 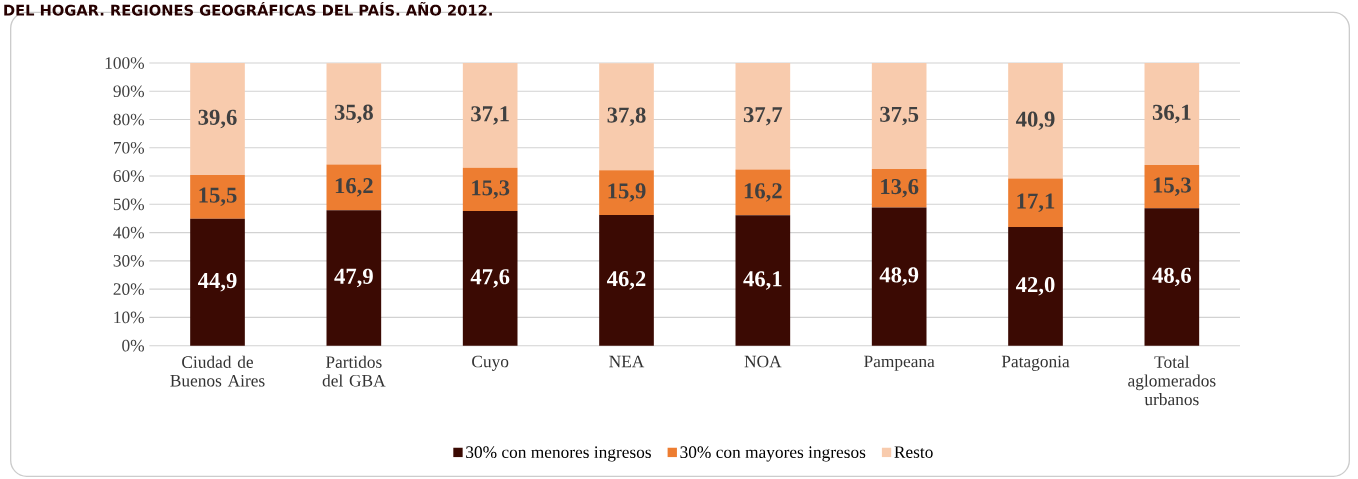 I want to click on data-label: 39,6, so click(x=217, y=119).